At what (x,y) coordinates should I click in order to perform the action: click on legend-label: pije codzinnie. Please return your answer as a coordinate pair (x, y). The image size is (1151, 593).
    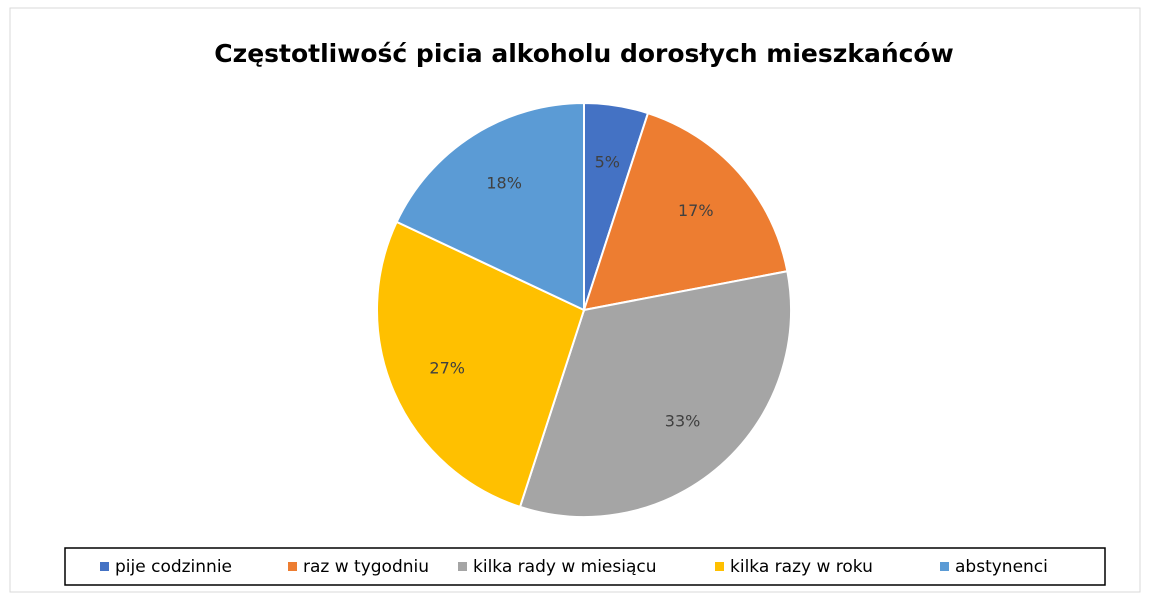
    Looking at the image, I should click on (173, 567).